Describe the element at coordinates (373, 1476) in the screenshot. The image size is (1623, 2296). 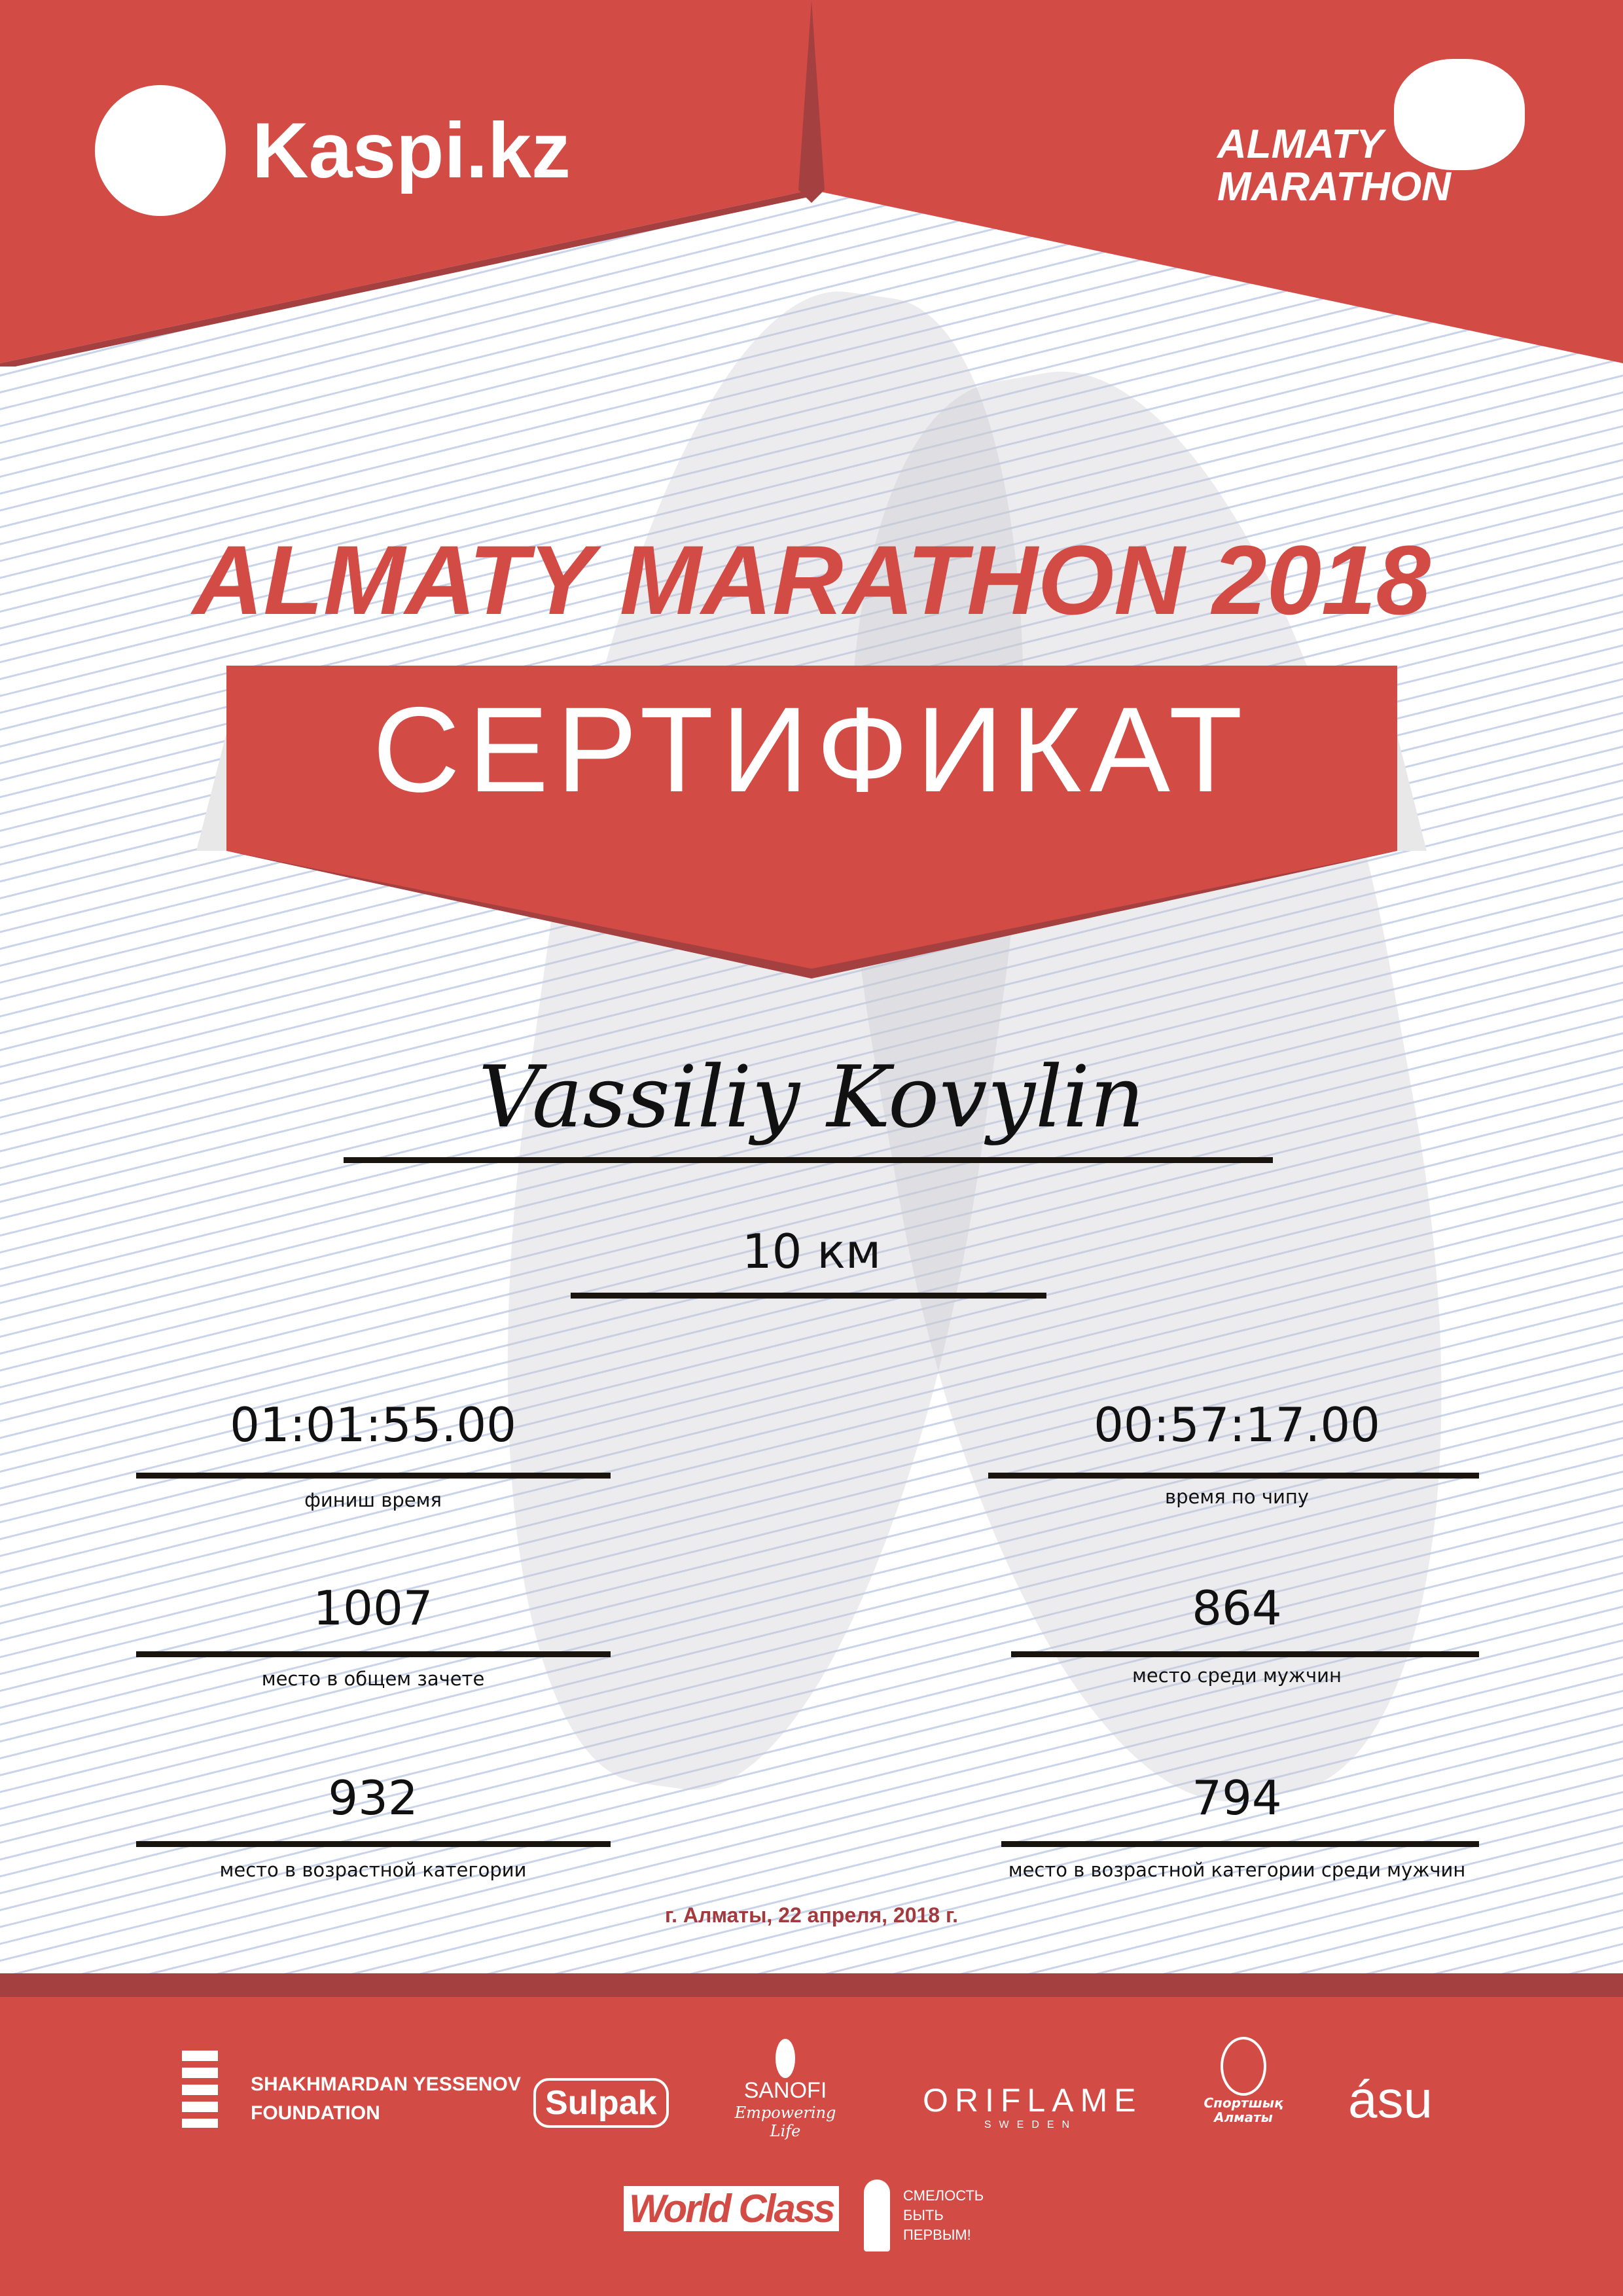
I see `finish-time-line` at that location.